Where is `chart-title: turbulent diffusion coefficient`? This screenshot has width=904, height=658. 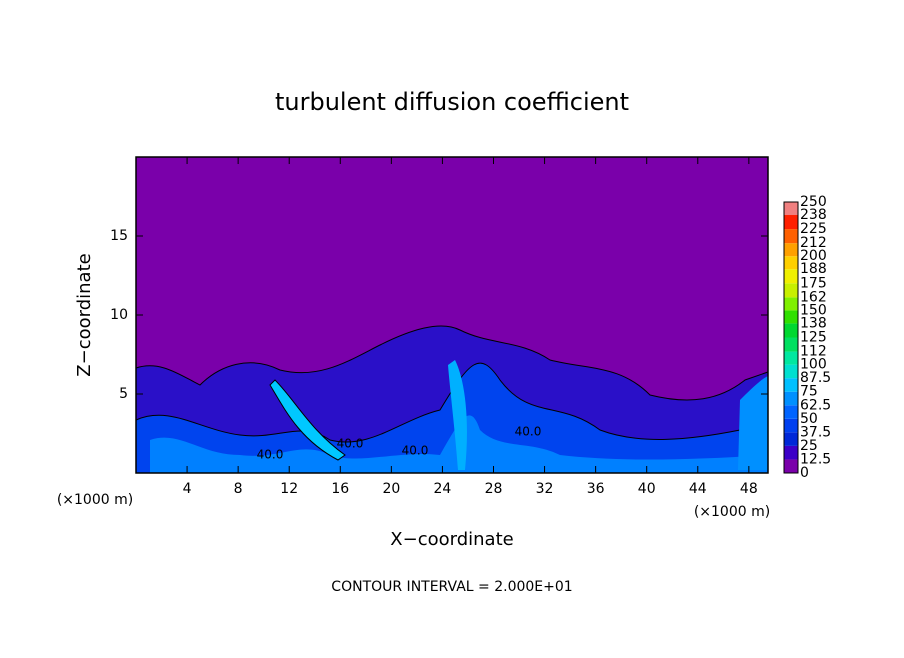
chart-title: turbulent diffusion coefficient is located at coordinates (452, 102).